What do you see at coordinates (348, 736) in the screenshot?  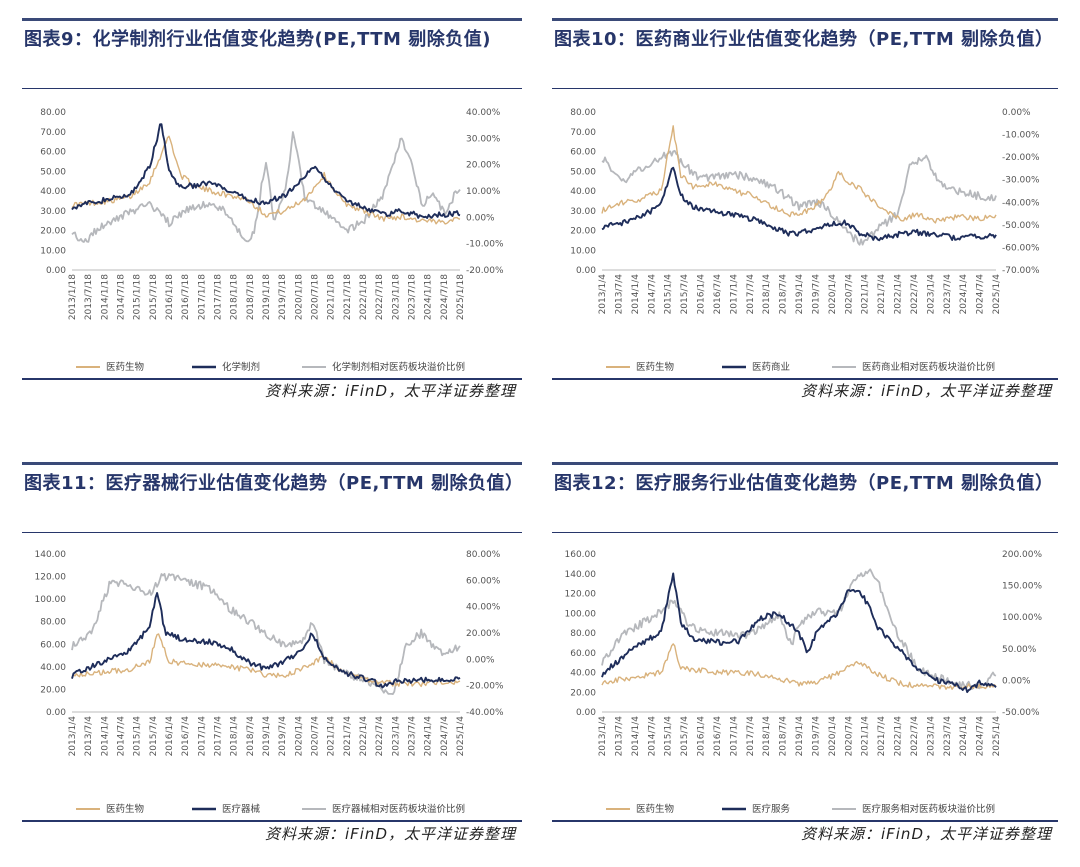 I see `x-tick-label: 2021/7/4` at bounding box center [348, 736].